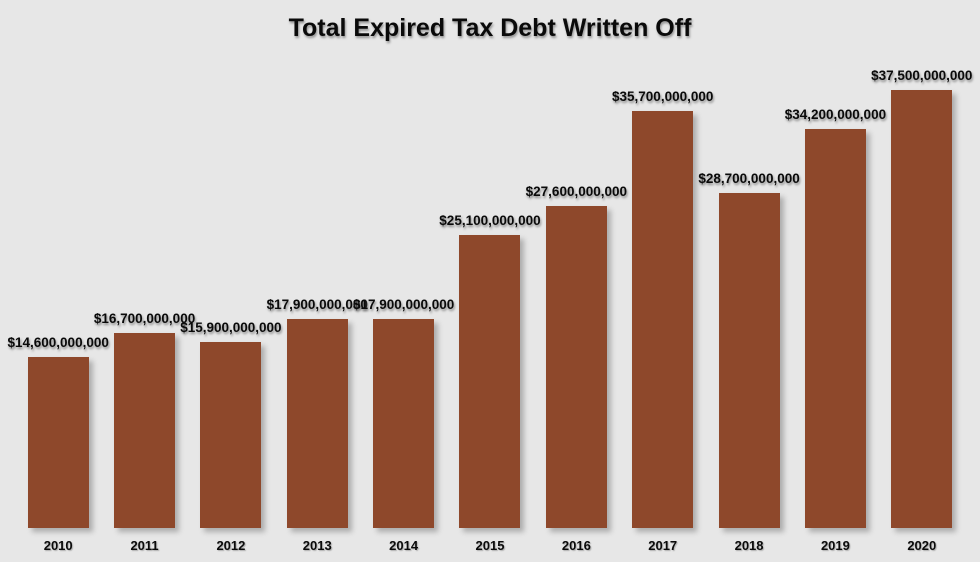 The height and width of the screenshot is (562, 980). Describe the element at coordinates (922, 545) in the screenshot. I see `x-axis-label: 2020` at that location.